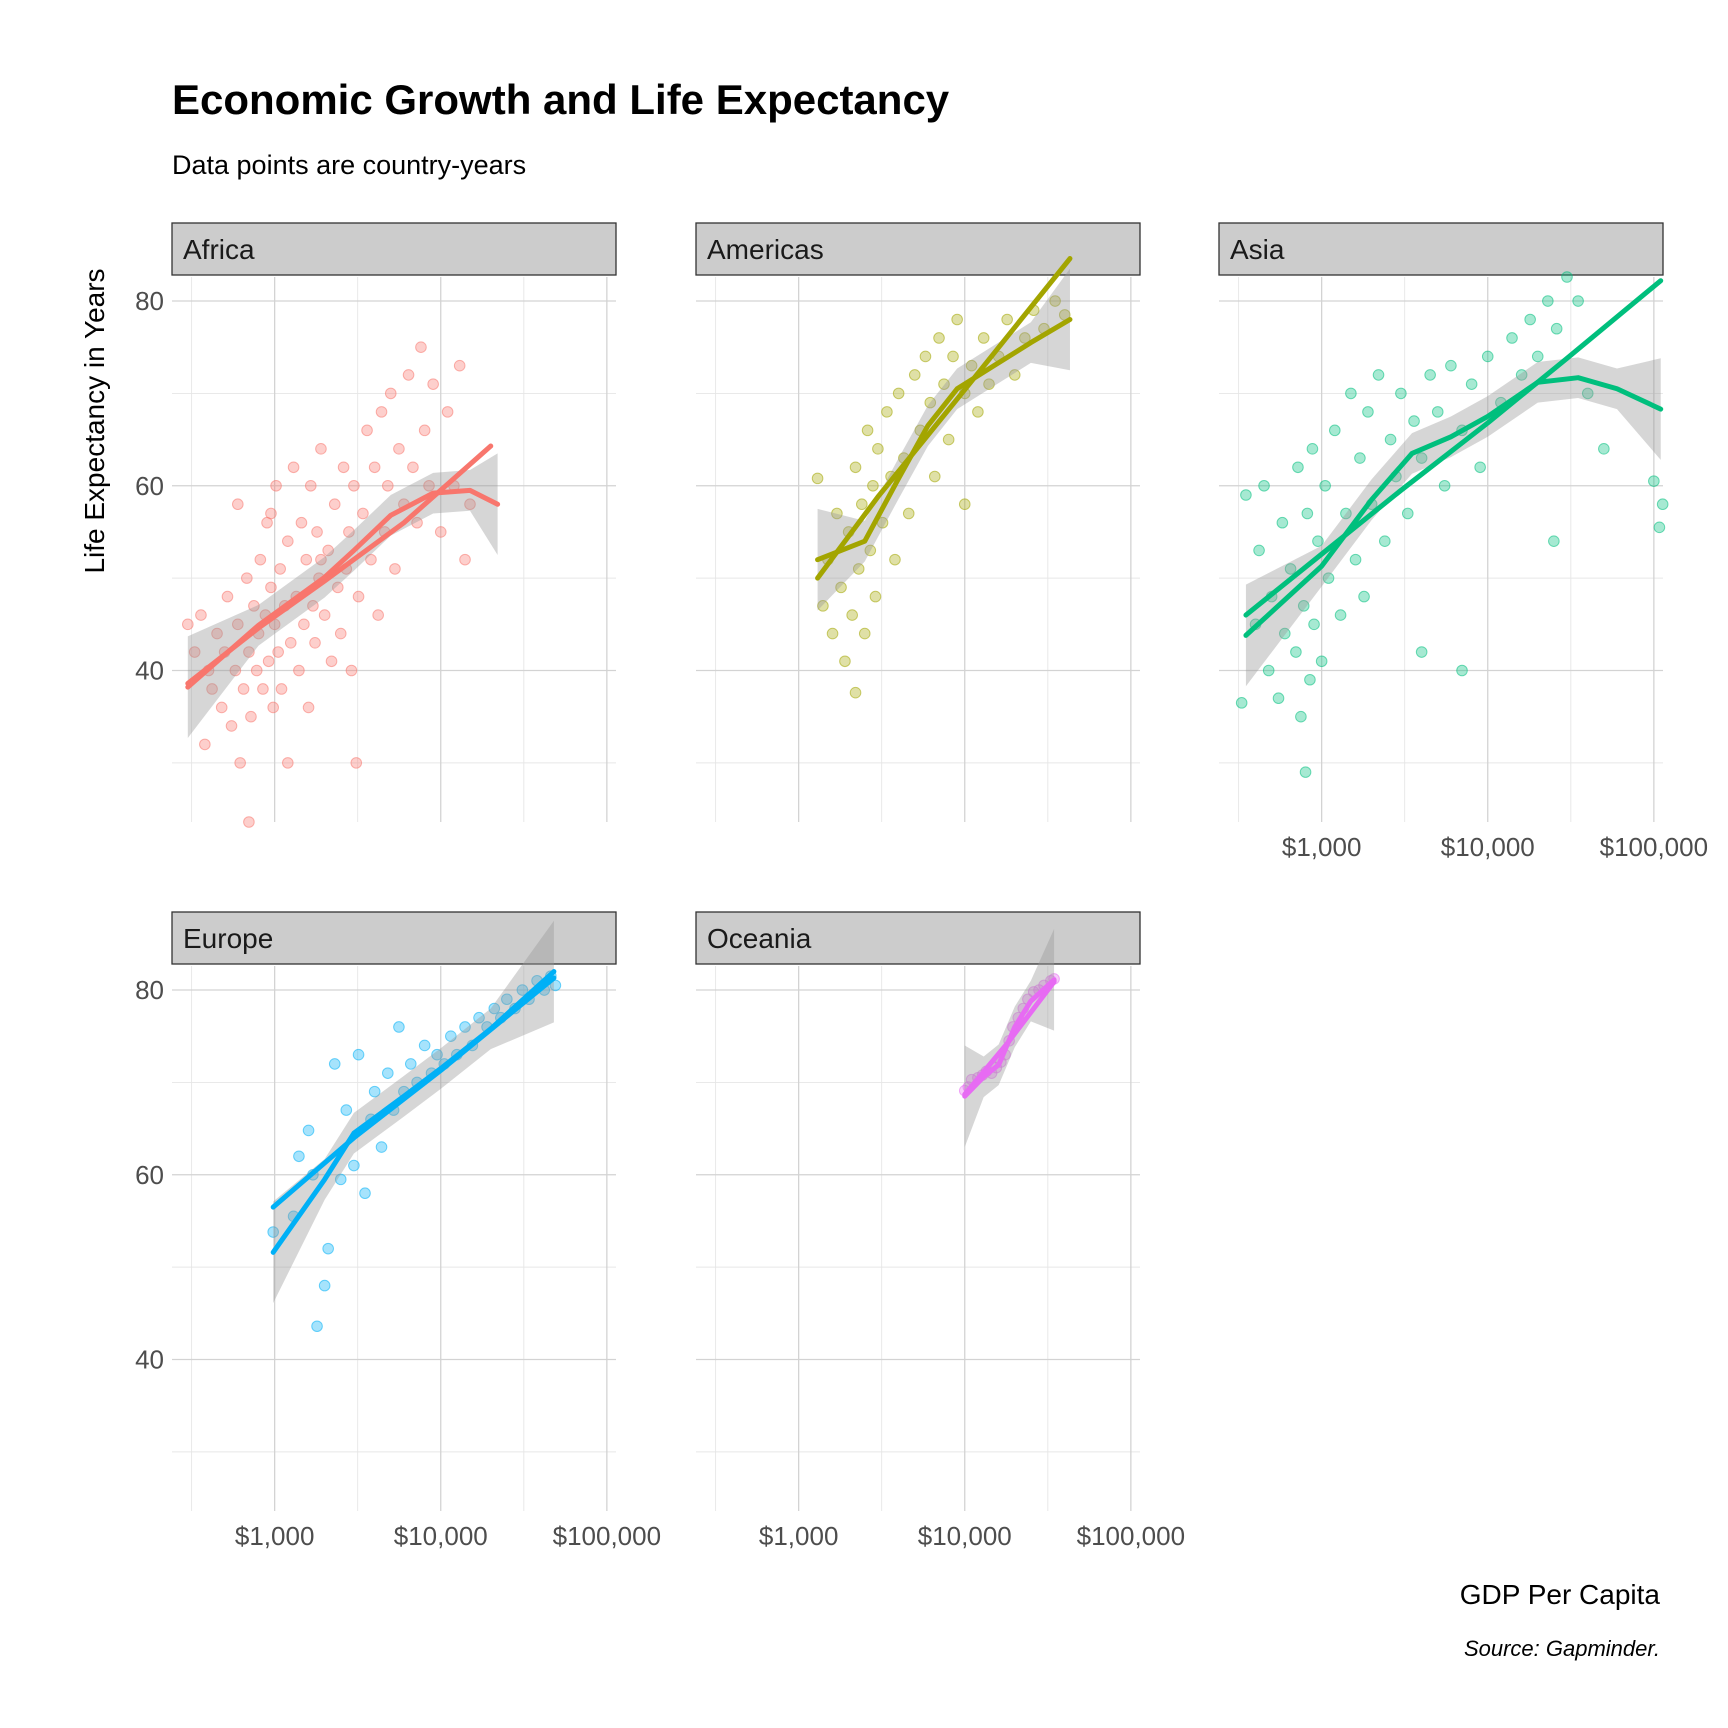 The height and width of the screenshot is (1728, 1728). I want to click on facet-europe: Europe 40 60 80 $1,000 $10,000 $100,000, so click(398, 1231).